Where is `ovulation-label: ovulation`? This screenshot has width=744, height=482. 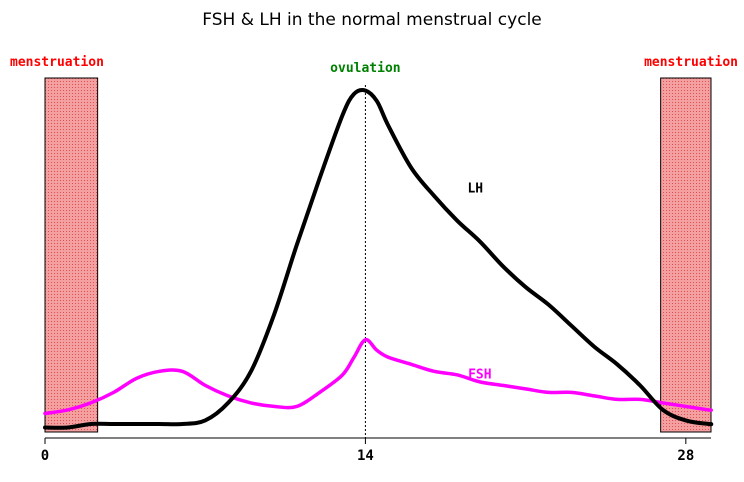 ovulation-label: ovulation is located at coordinates (365, 68).